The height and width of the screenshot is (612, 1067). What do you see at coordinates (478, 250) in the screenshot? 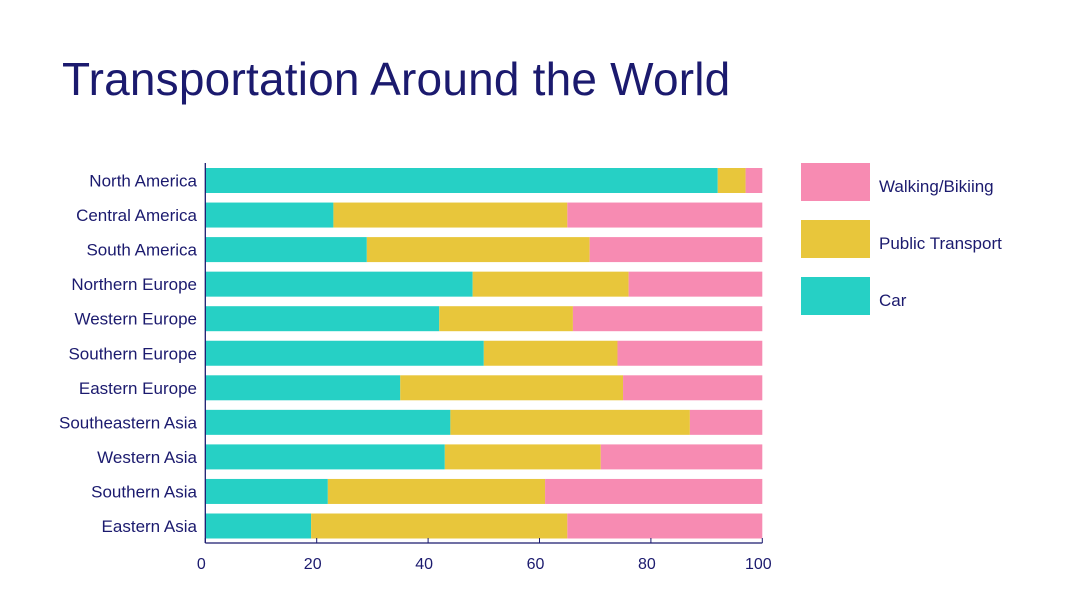
I see `bar-south-america-public-transport` at bounding box center [478, 250].